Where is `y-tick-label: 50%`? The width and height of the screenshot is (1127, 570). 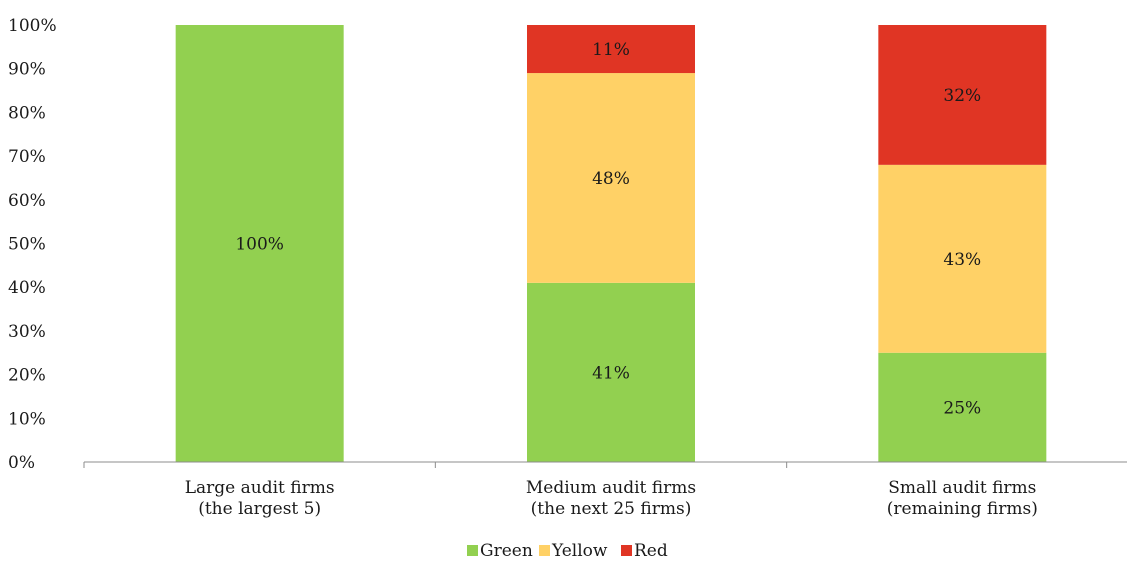 y-tick-label: 50% is located at coordinates (27, 245).